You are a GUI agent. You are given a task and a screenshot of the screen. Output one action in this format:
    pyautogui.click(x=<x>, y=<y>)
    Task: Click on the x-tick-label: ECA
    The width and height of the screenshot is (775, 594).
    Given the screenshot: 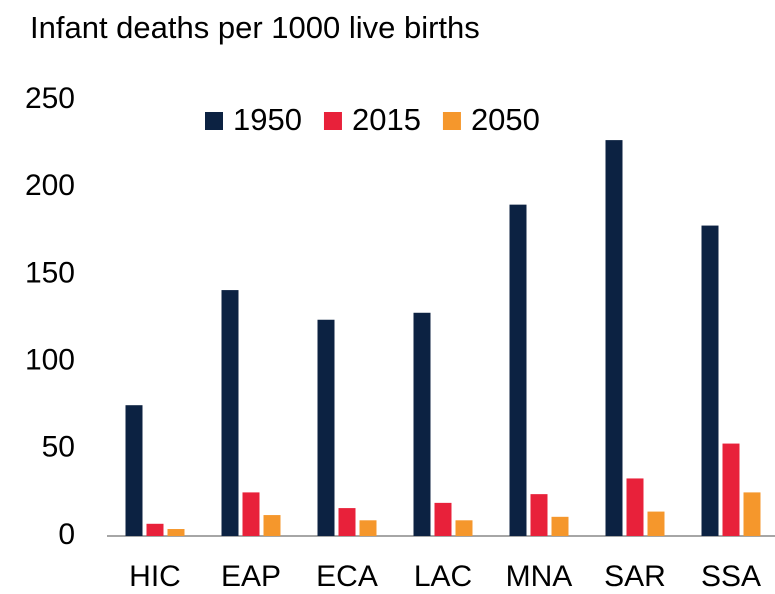 What is the action you would take?
    pyautogui.click(x=347, y=576)
    